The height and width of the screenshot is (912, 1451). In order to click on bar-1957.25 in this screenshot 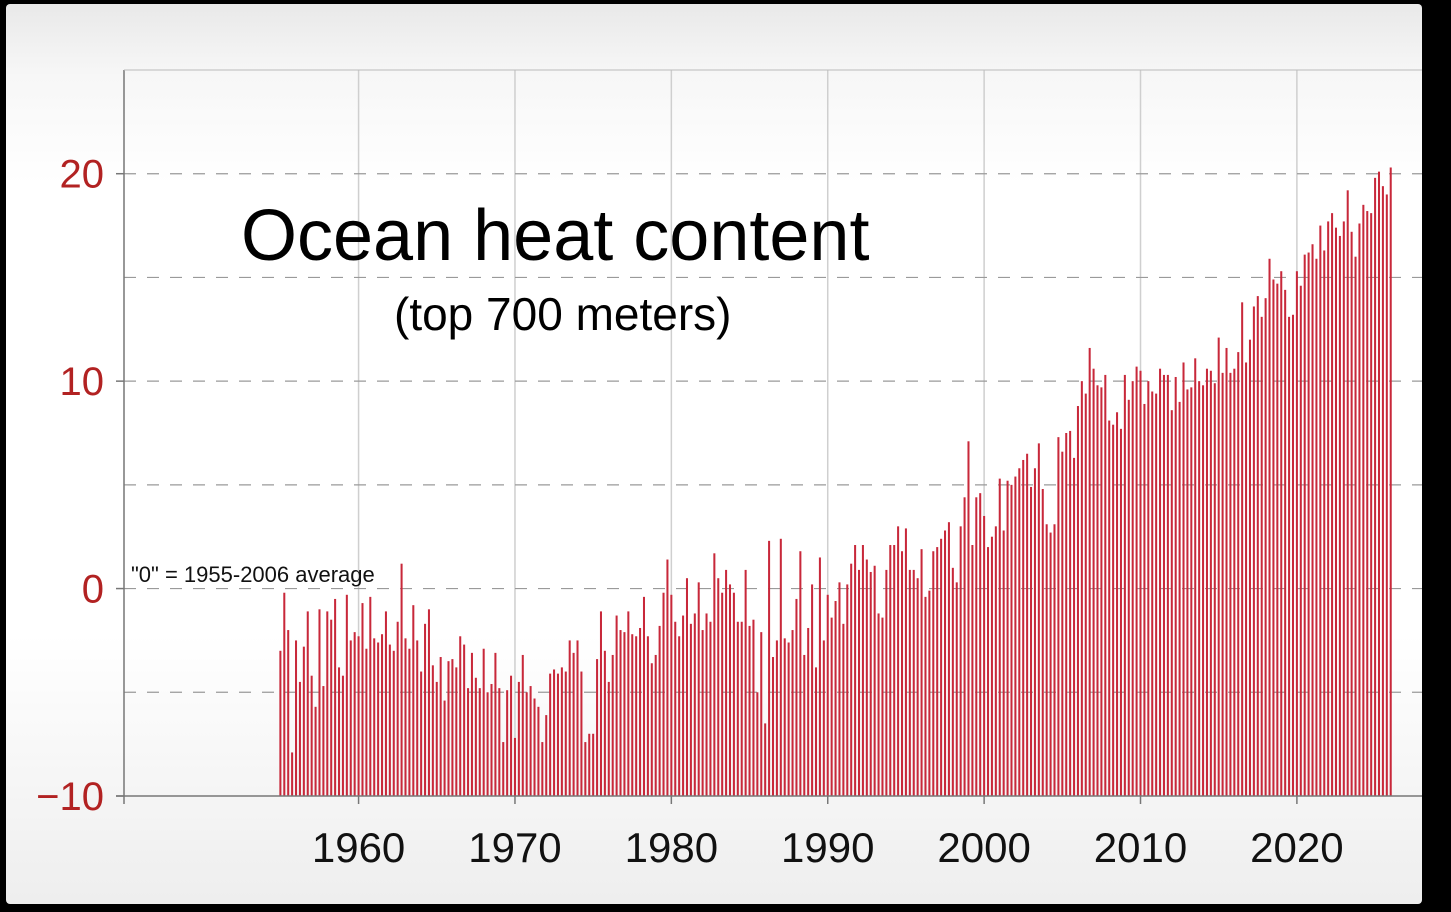, I will do `click(315, 751)`.